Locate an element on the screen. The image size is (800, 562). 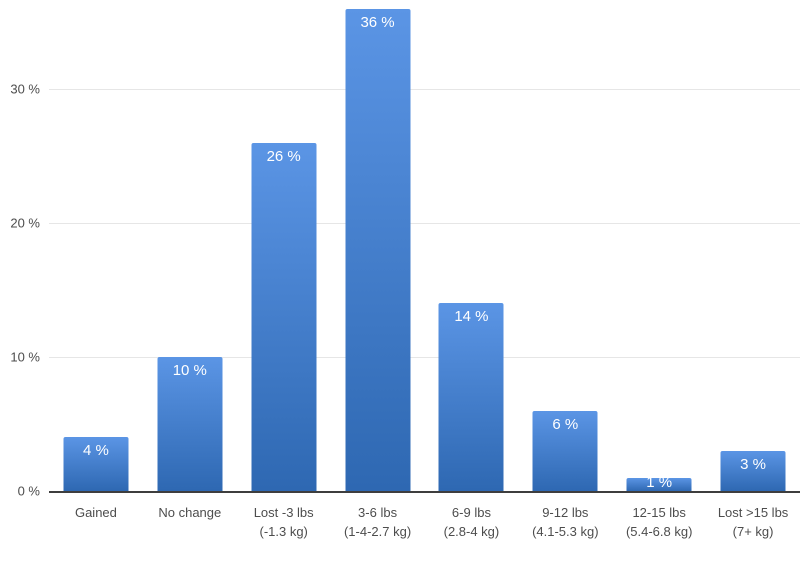
bar-slot: 4 % is located at coordinates (96, 245).